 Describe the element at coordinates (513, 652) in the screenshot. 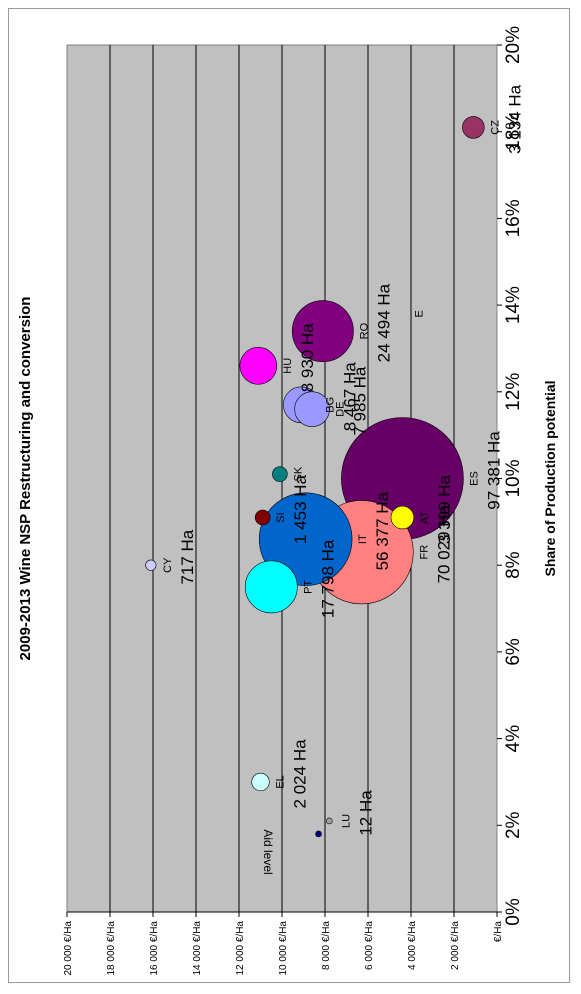

I see `x-tick-label: 6%` at that location.